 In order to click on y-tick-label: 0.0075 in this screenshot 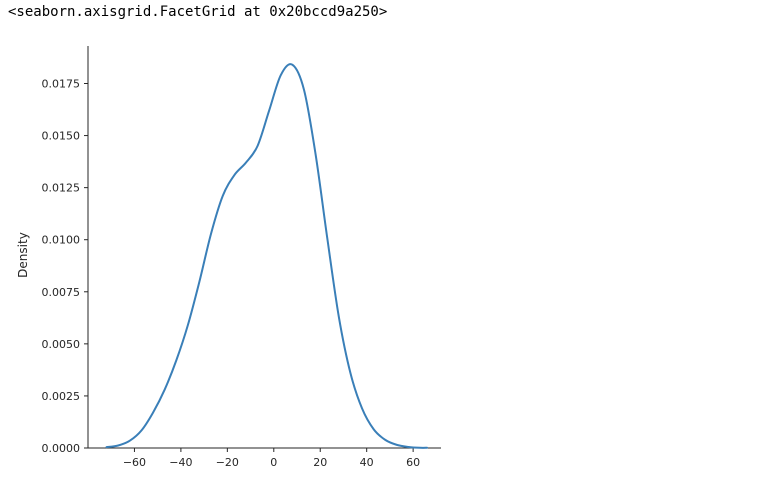, I will do `click(61, 292)`.